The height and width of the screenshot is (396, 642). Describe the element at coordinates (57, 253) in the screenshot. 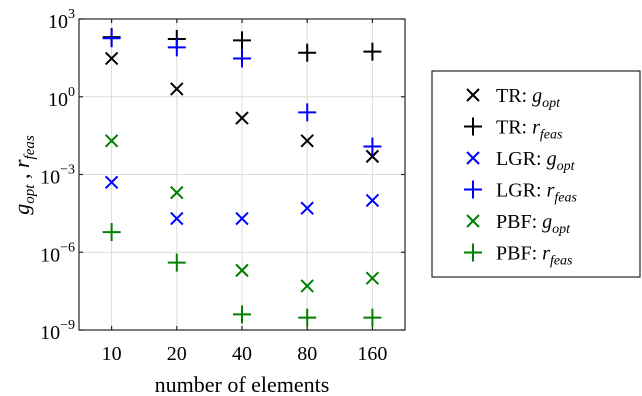

I see `y-tick-label: 10⁻⁶` at that location.